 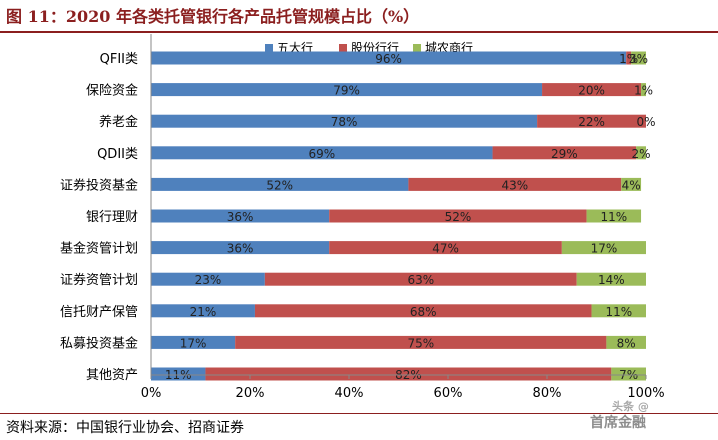 What do you see at coordinates (618, 423) in the screenshot?
I see `watermark-line-2: 首席金融` at bounding box center [618, 423].